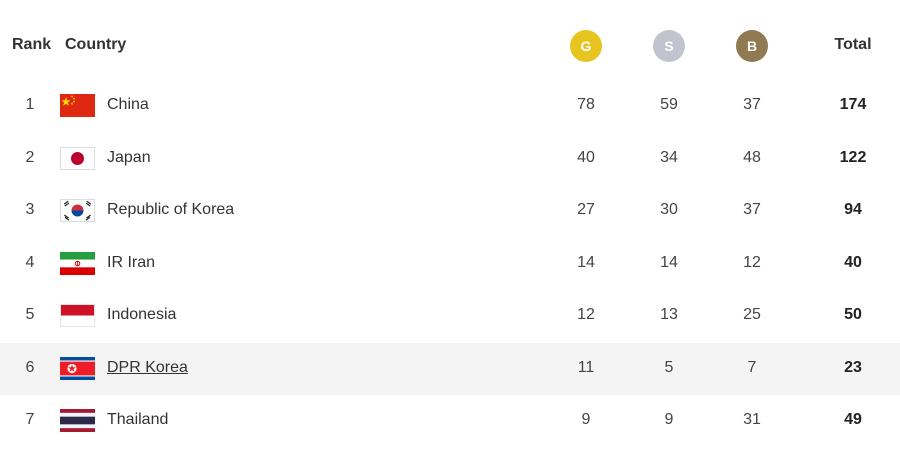 This screenshot has height=450, width=900. What do you see at coordinates (77, 368) in the screenshot?
I see `north-korea-flag-icon` at bounding box center [77, 368].